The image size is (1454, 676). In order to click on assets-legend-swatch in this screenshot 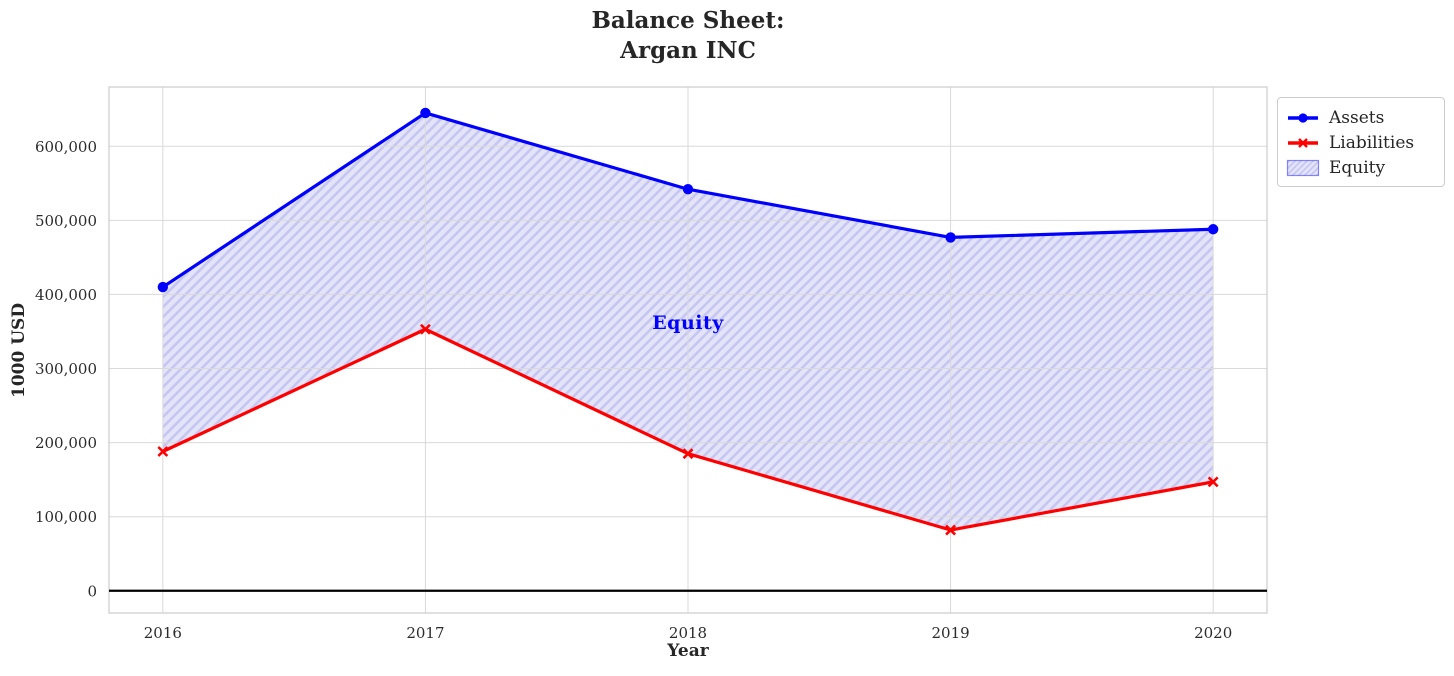, I will do `click(1303, 117)`.